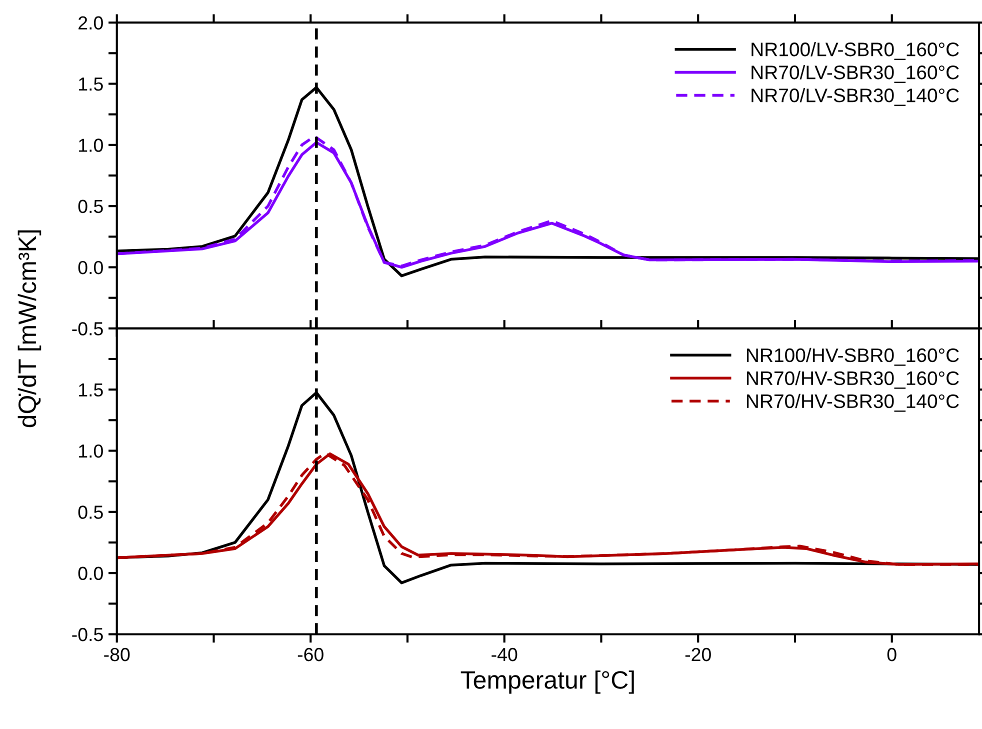  I want to click on x-tick-label: -20, so click(698, 655).